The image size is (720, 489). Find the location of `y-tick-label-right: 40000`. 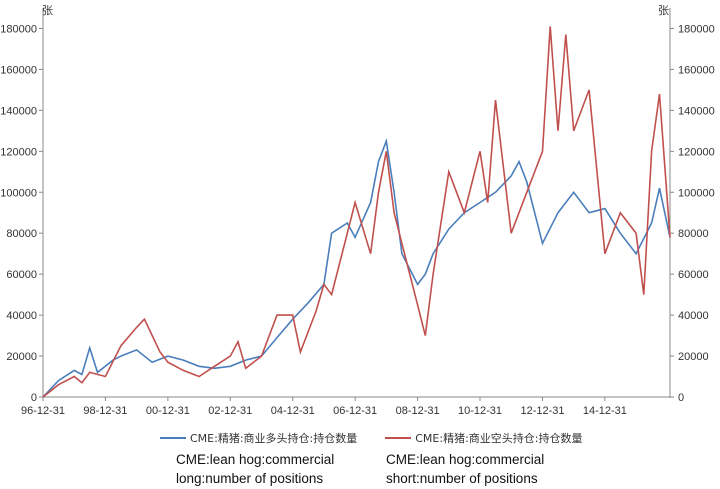

y-tick-label-right: 40000 is located at coordinates (693, 316).